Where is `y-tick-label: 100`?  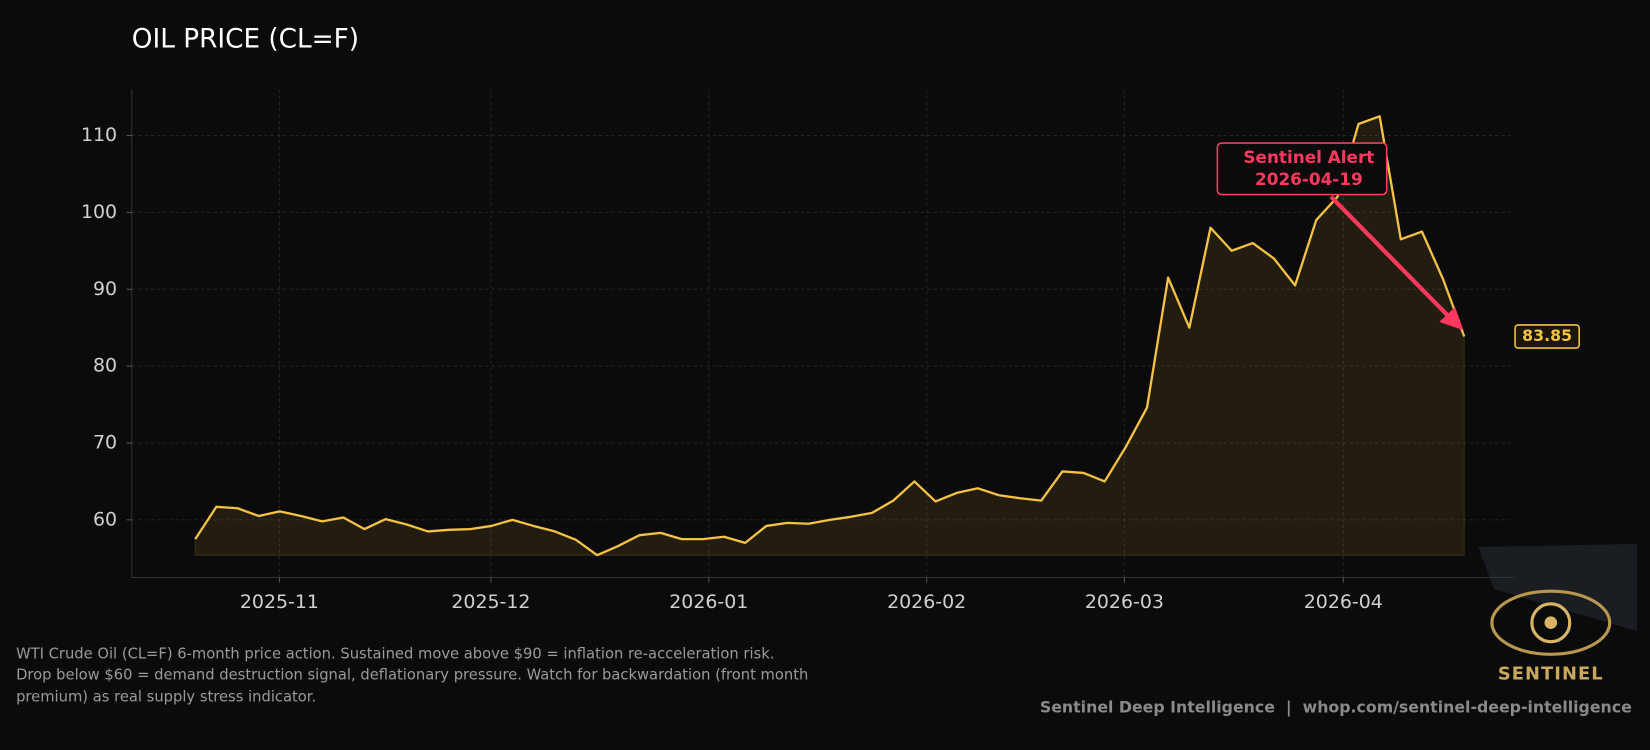
y-tick-label: 100 is located at coordinates (99, 212).